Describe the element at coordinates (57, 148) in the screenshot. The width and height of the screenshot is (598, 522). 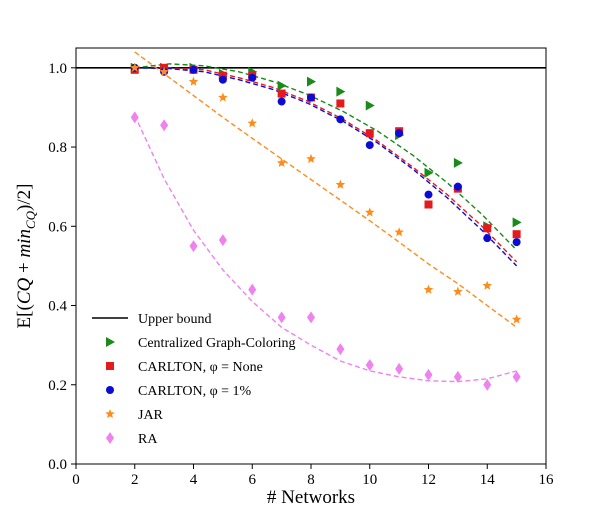
I see `y-tick-label: 0.8` at that location.